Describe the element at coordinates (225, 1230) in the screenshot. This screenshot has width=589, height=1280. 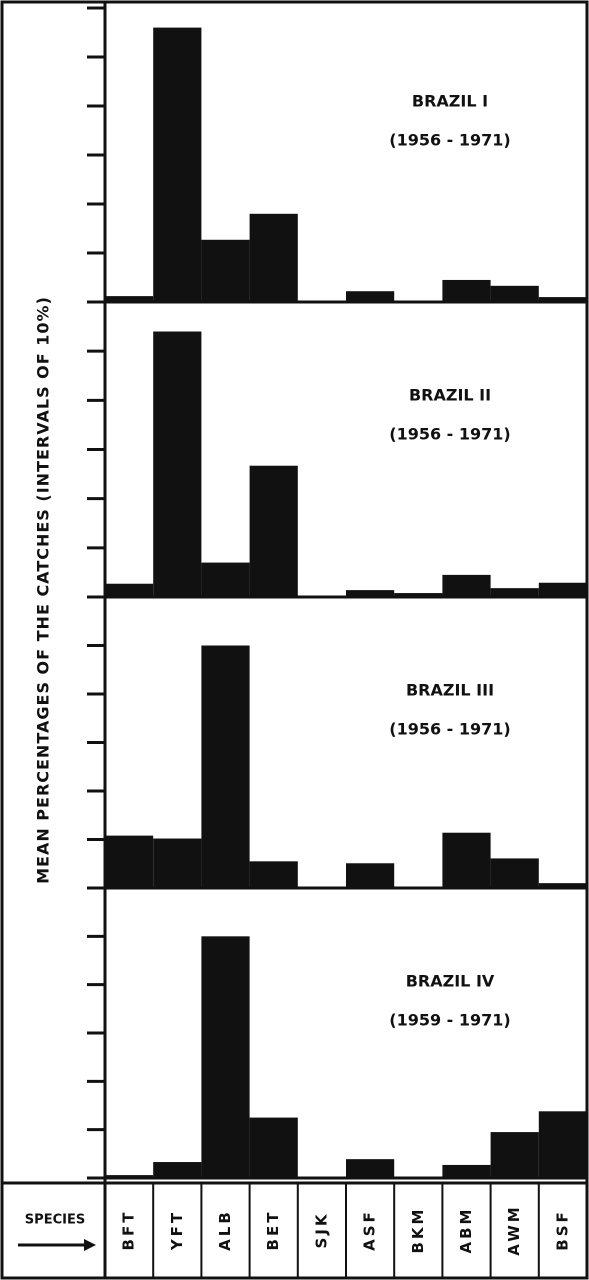
I see `x-tick-label: ALB` at that location.